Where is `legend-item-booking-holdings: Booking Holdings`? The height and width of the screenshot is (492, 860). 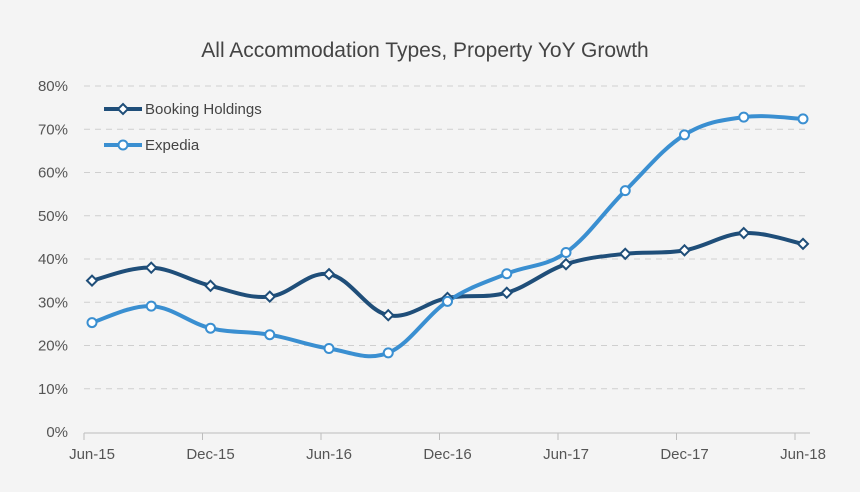
legend-item-booking-holdings: Booking Holdings is located at coordinates (183, 109).